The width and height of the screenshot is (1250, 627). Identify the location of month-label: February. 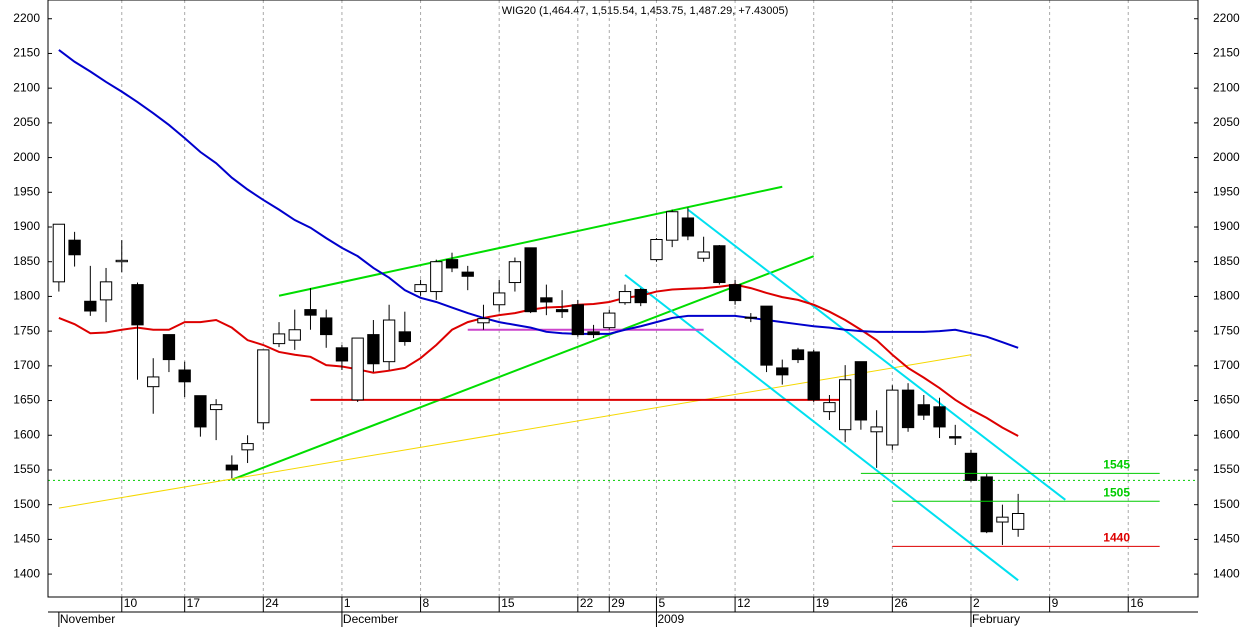
(996, 619).